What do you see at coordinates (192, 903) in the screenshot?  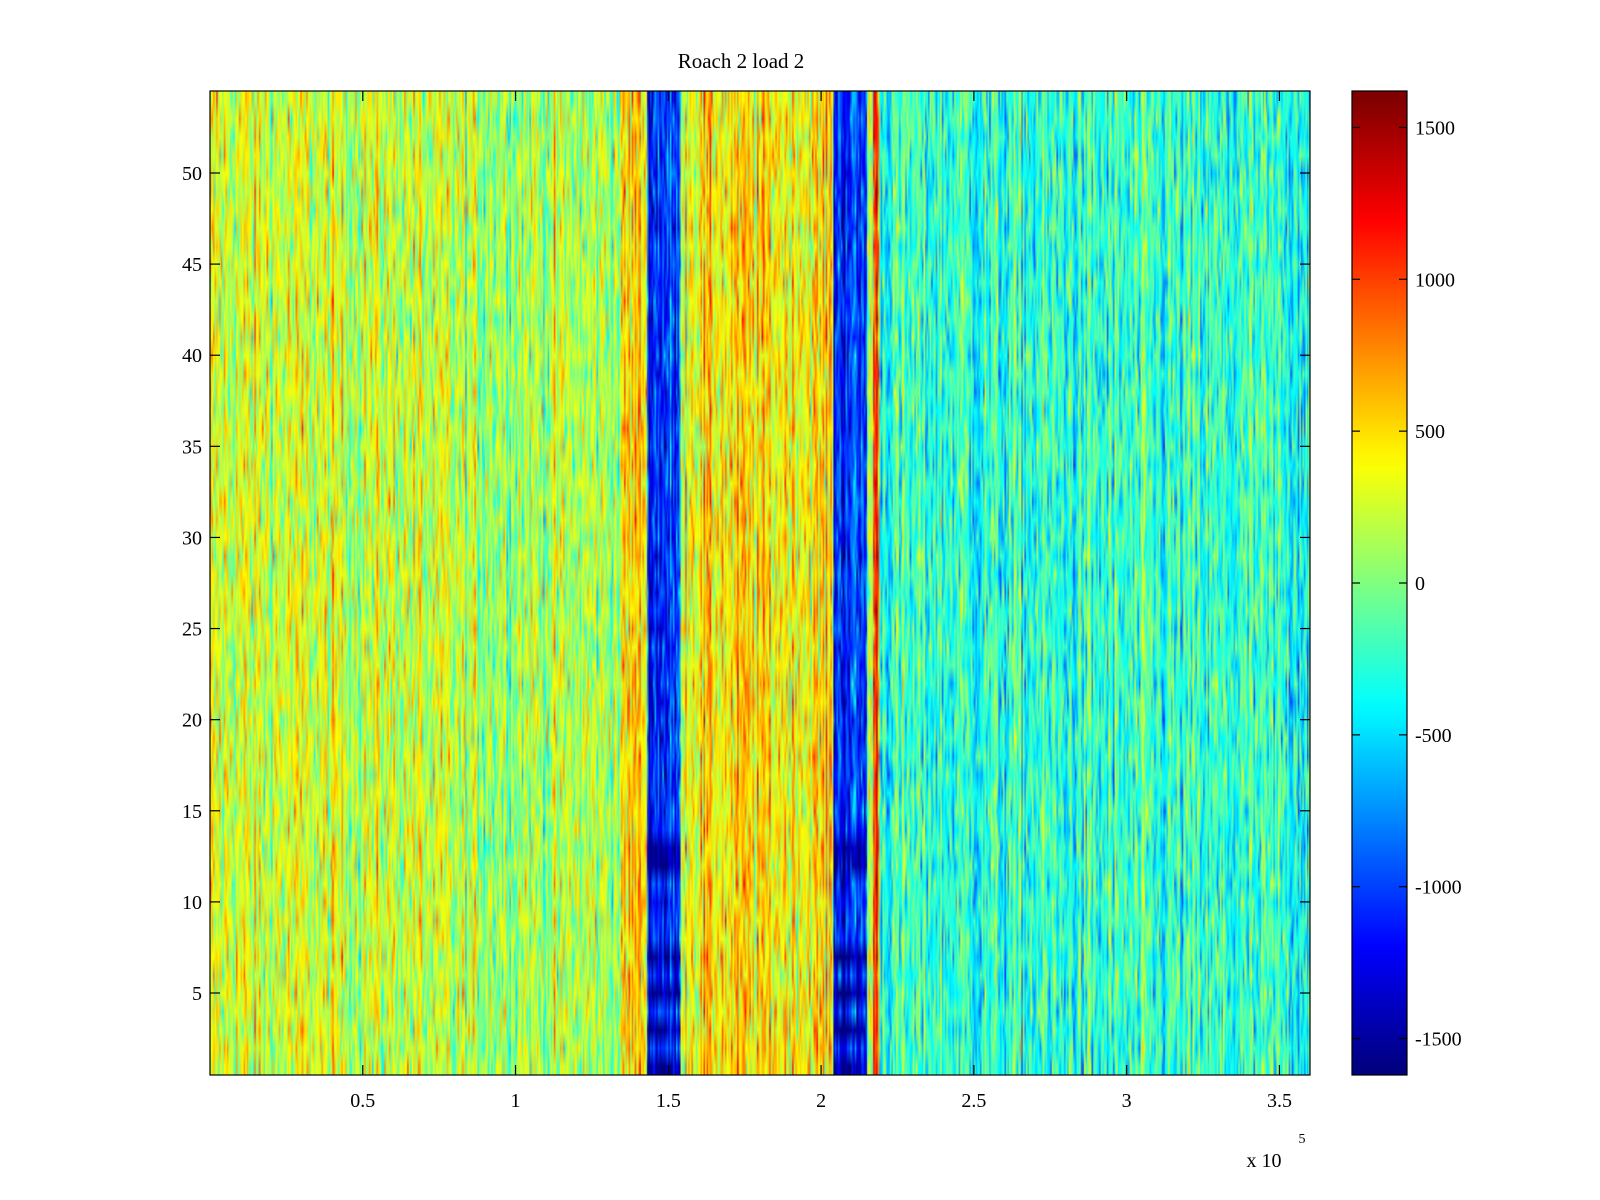 I see `y-tick-label: 10` at bounding box center [192, 903].